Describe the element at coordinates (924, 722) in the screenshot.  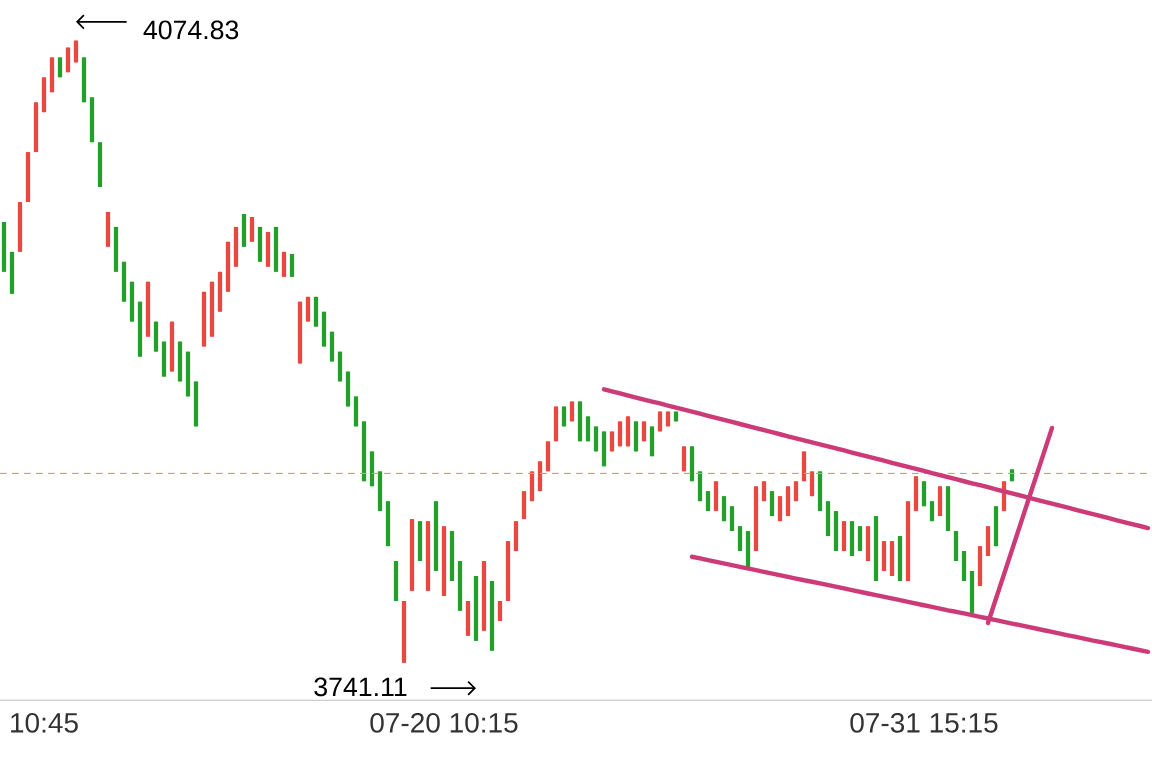
I see `x-tick-label: 07-31 15:15` at that location.